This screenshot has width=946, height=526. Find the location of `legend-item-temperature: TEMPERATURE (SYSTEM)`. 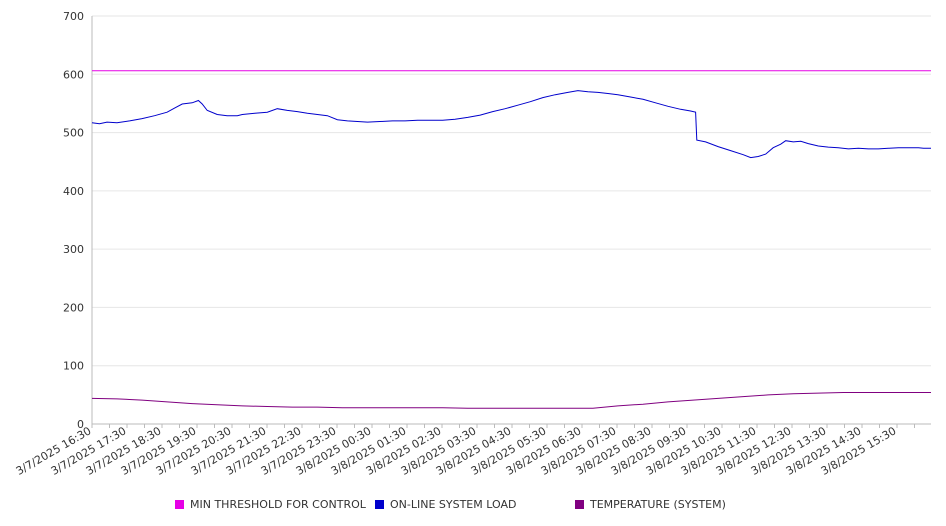

legend-item-temperature: TEMPERATURE (SYSTEM) is located at coordinates (650, 504).